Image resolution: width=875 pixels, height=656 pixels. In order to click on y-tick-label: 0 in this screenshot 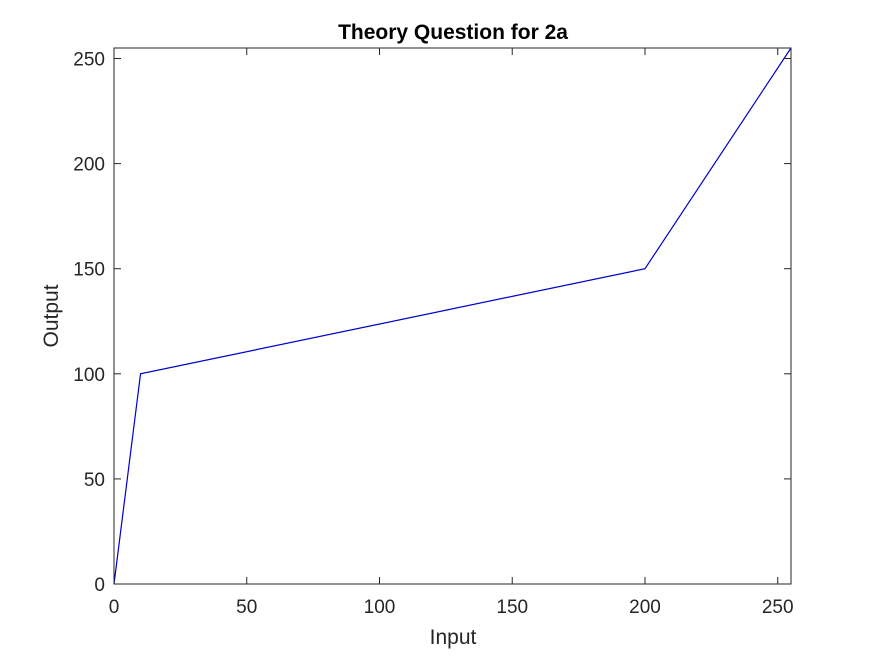, I will do `click(99, 585)`.